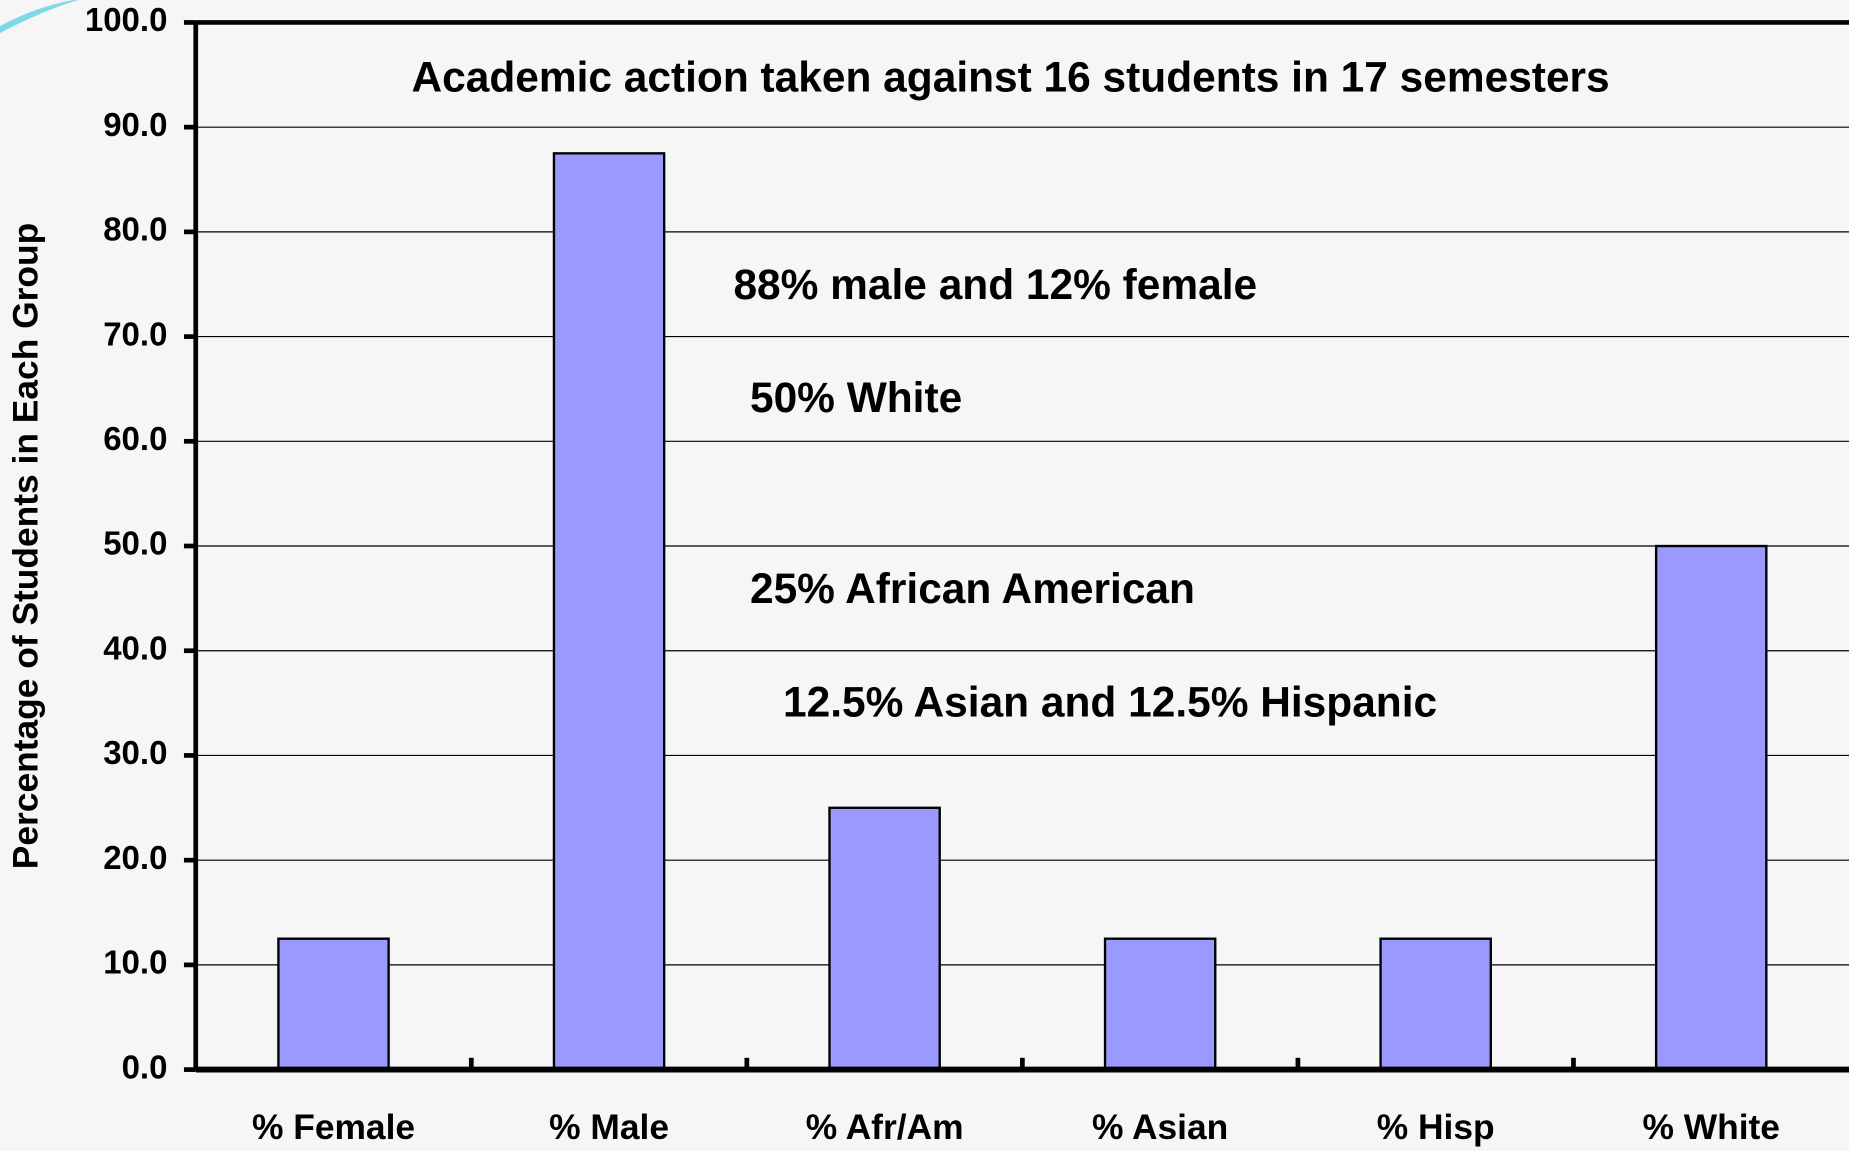  Describe the element at coordinates (1711, 1127) in the screenshot. I see `x-tick-label: % White` at that location.